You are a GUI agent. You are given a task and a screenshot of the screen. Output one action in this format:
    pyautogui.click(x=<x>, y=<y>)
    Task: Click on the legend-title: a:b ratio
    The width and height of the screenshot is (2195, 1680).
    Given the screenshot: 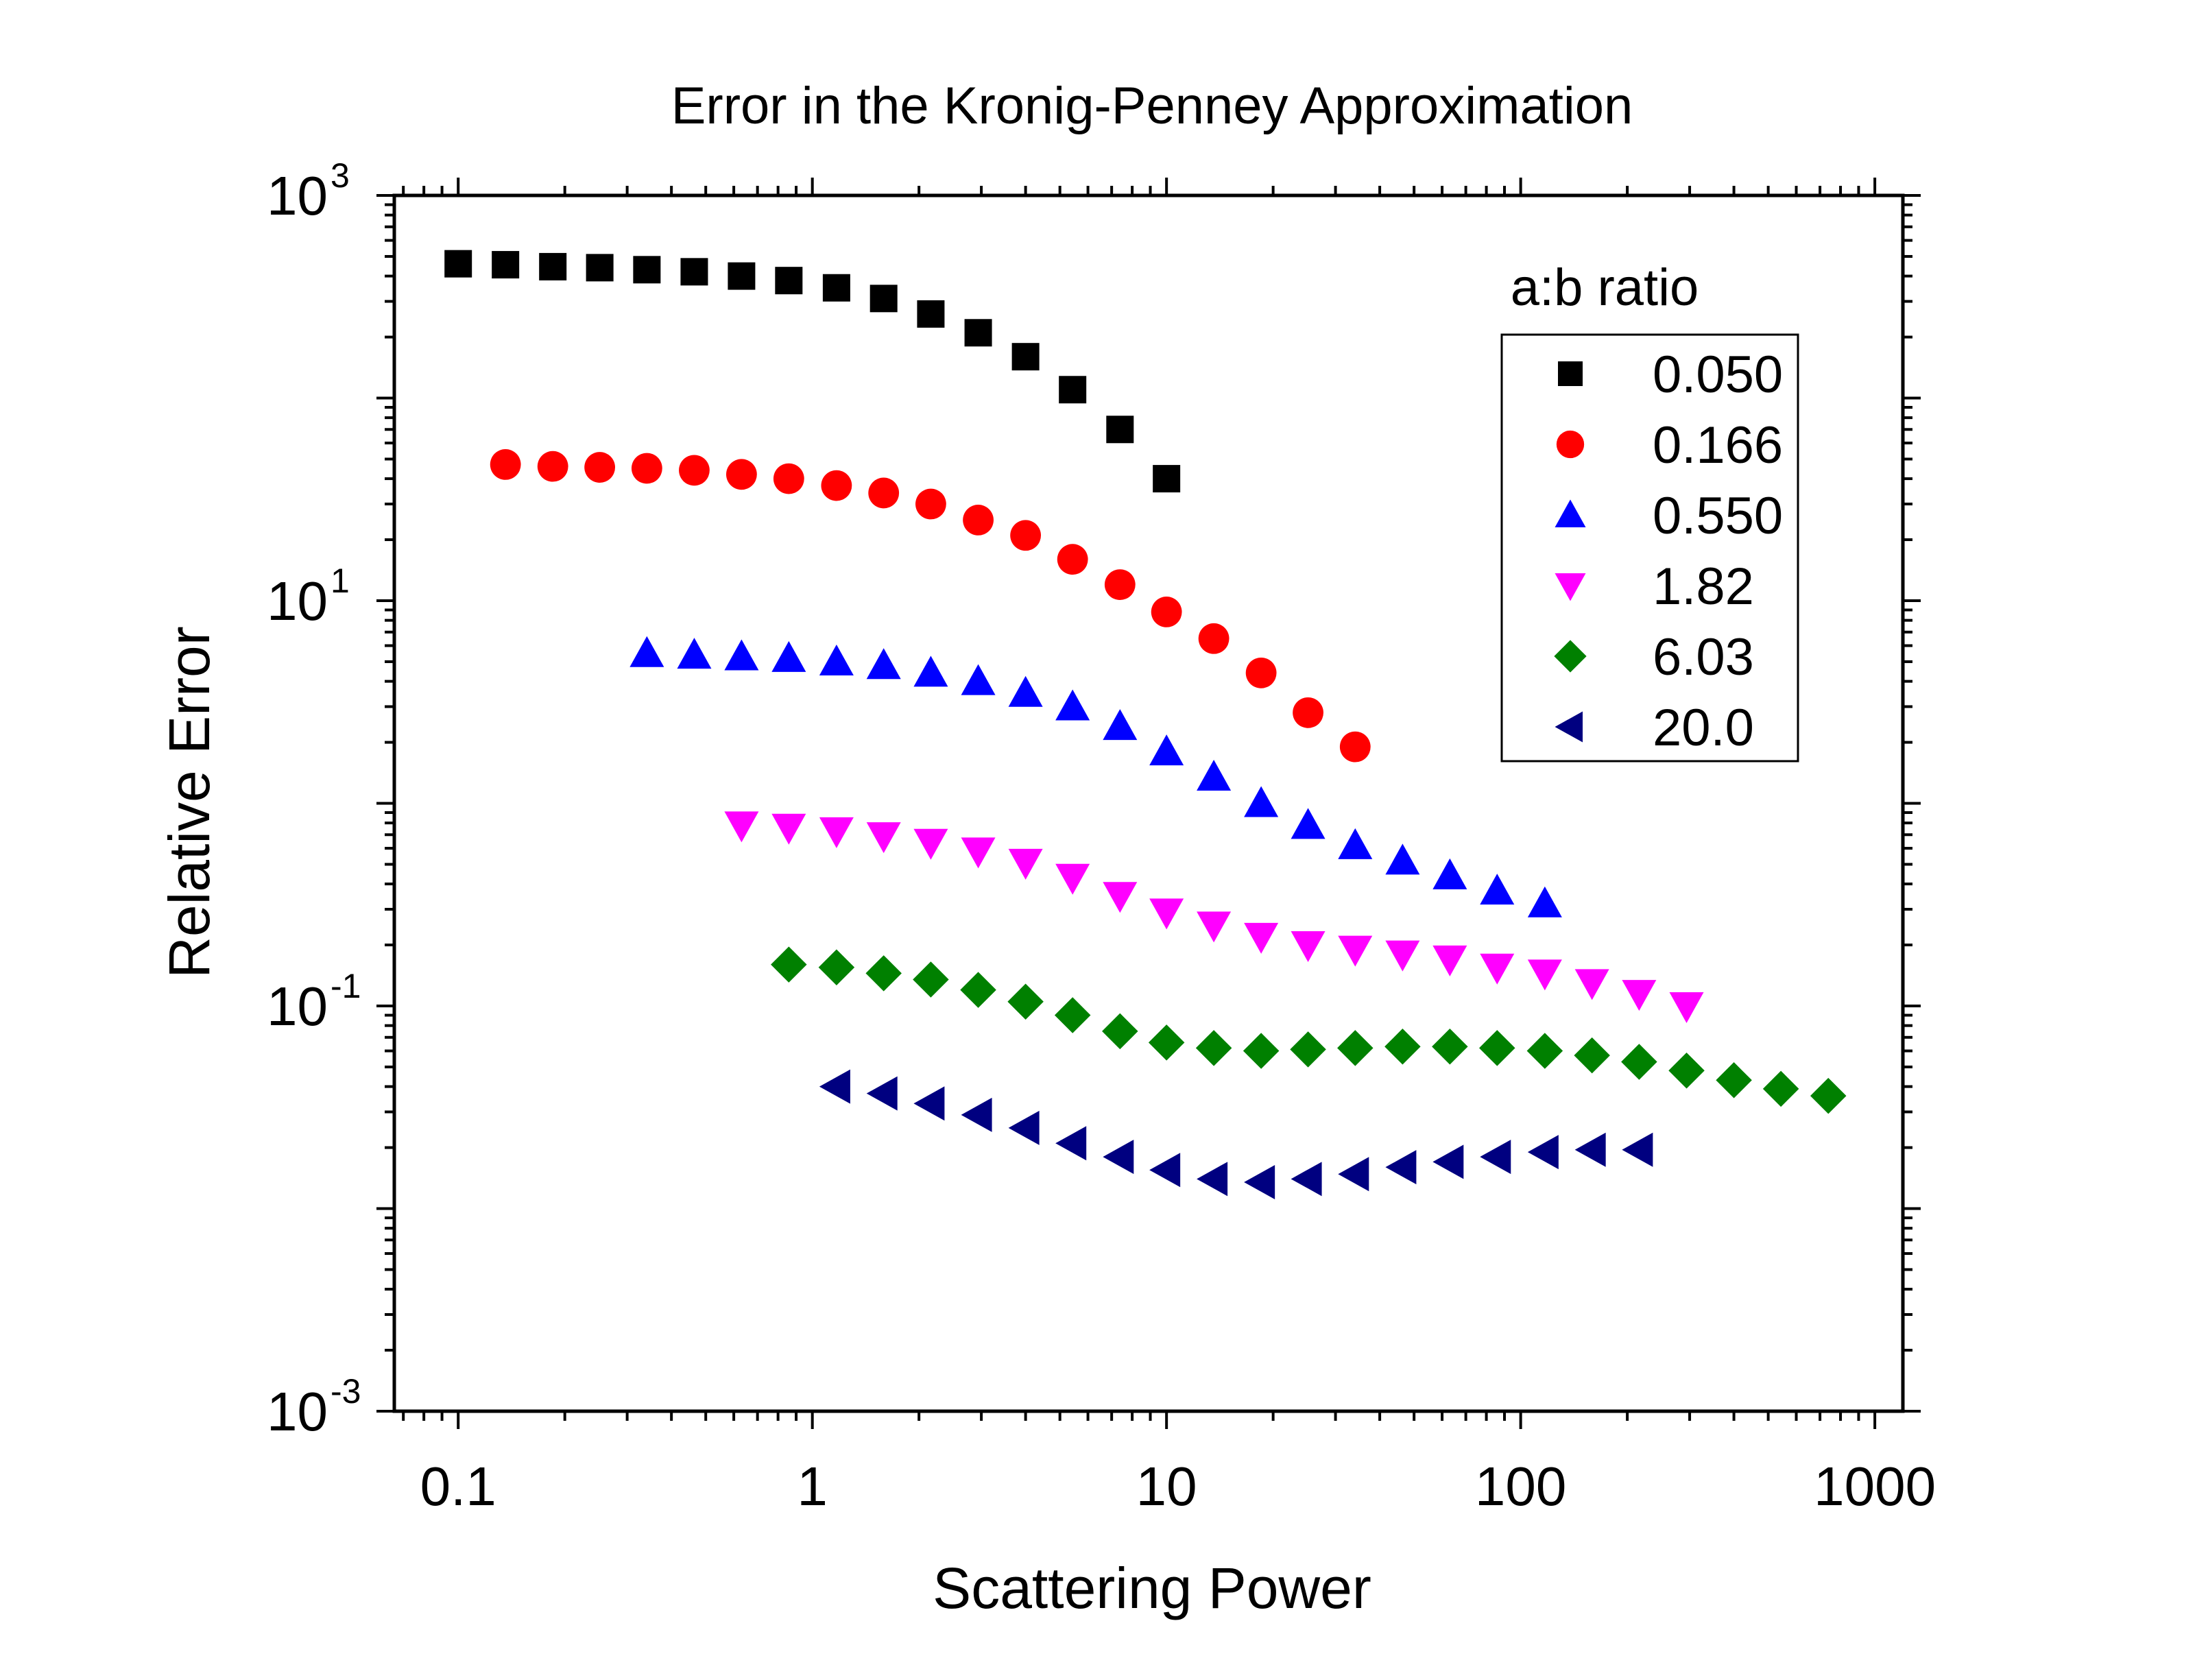 What is the action you would take?
    pyautogui.click(x=1605, y=288)
    